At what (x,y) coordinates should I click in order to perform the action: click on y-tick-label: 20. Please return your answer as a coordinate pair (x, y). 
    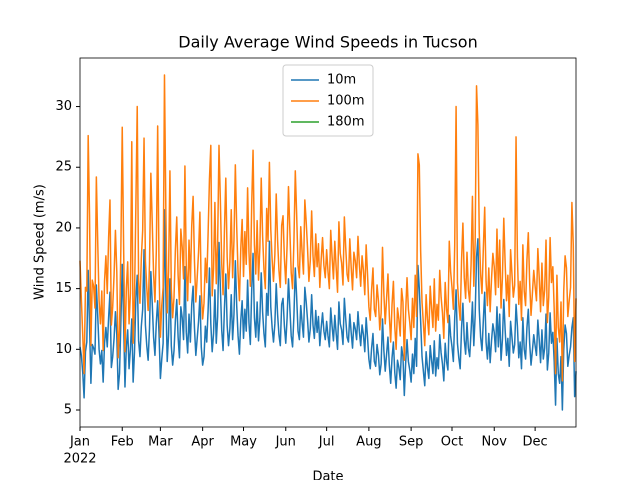
    Looking at the image, I should click on (63, 227).